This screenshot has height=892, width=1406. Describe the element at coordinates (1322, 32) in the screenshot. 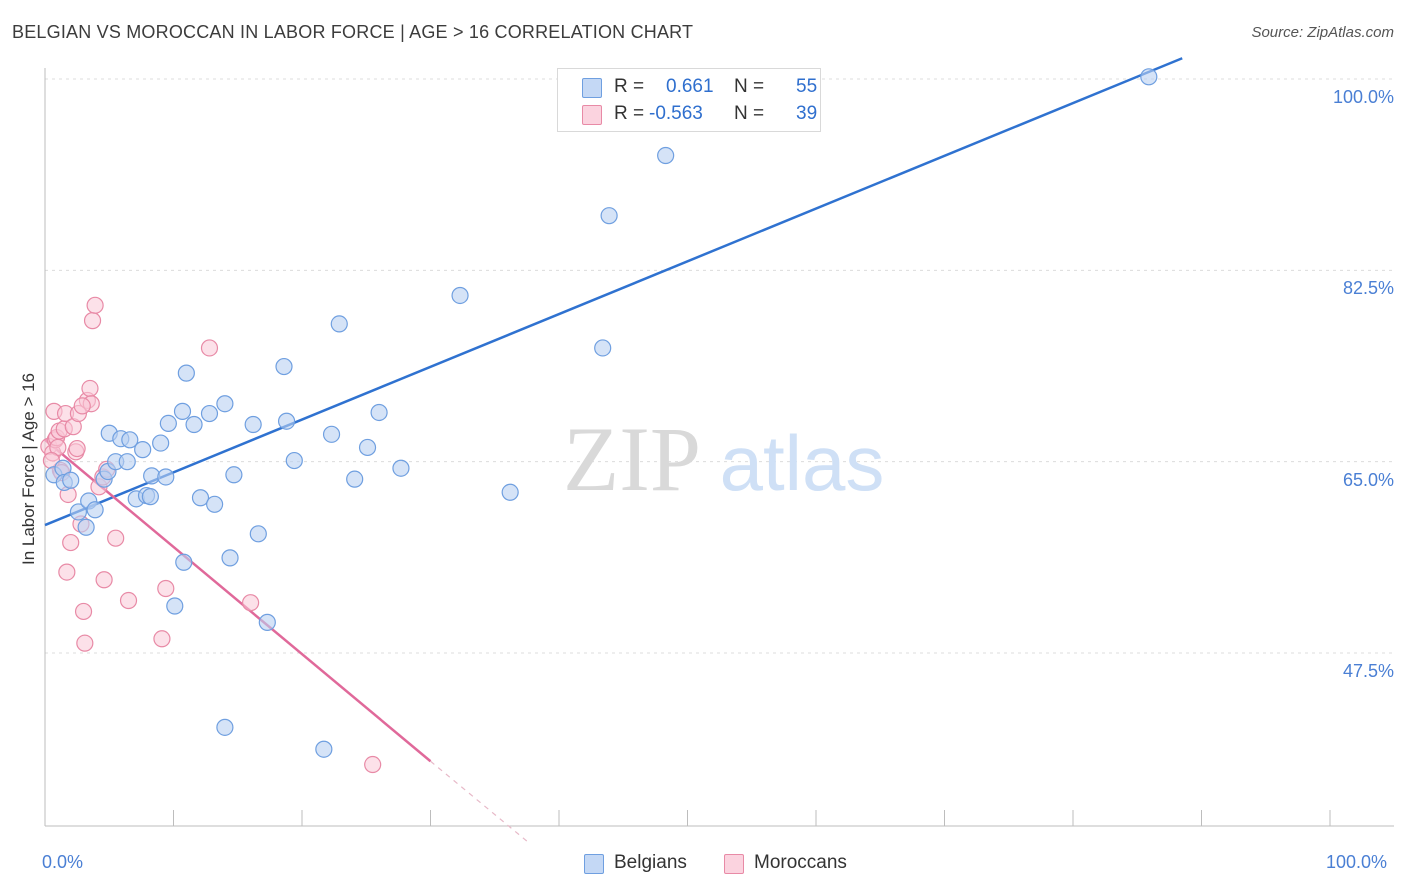

I see `chart-source: Source: ZipAtlas.com` at that location.